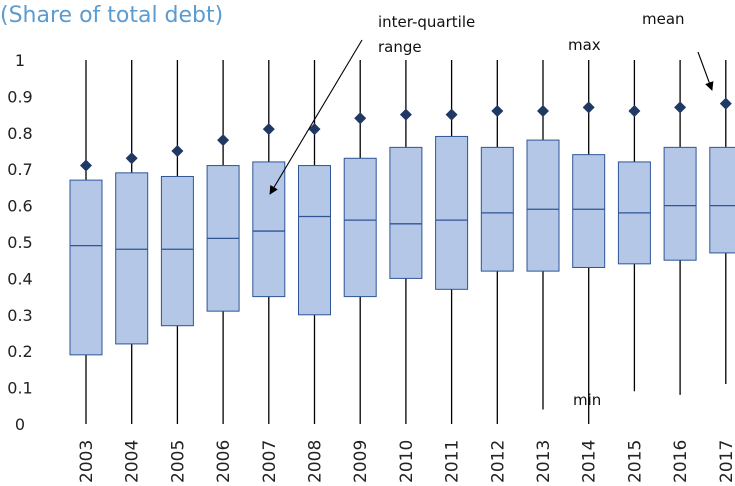  Describe the element at coordinates (634, 226) in the screenshot. I see `box-2015` at that location.